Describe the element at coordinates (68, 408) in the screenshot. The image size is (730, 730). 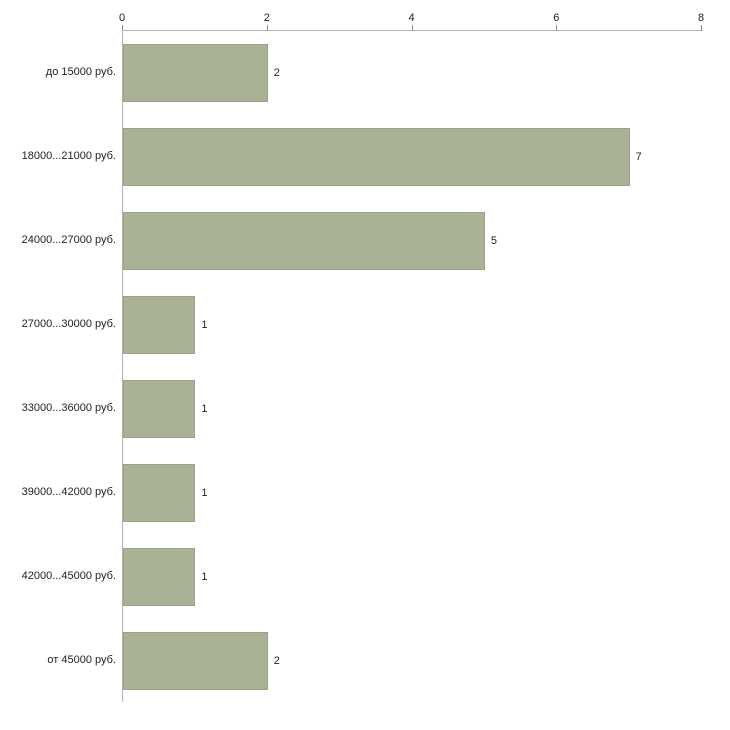
I see `category-label: 33000...36000 руб.` at that location.